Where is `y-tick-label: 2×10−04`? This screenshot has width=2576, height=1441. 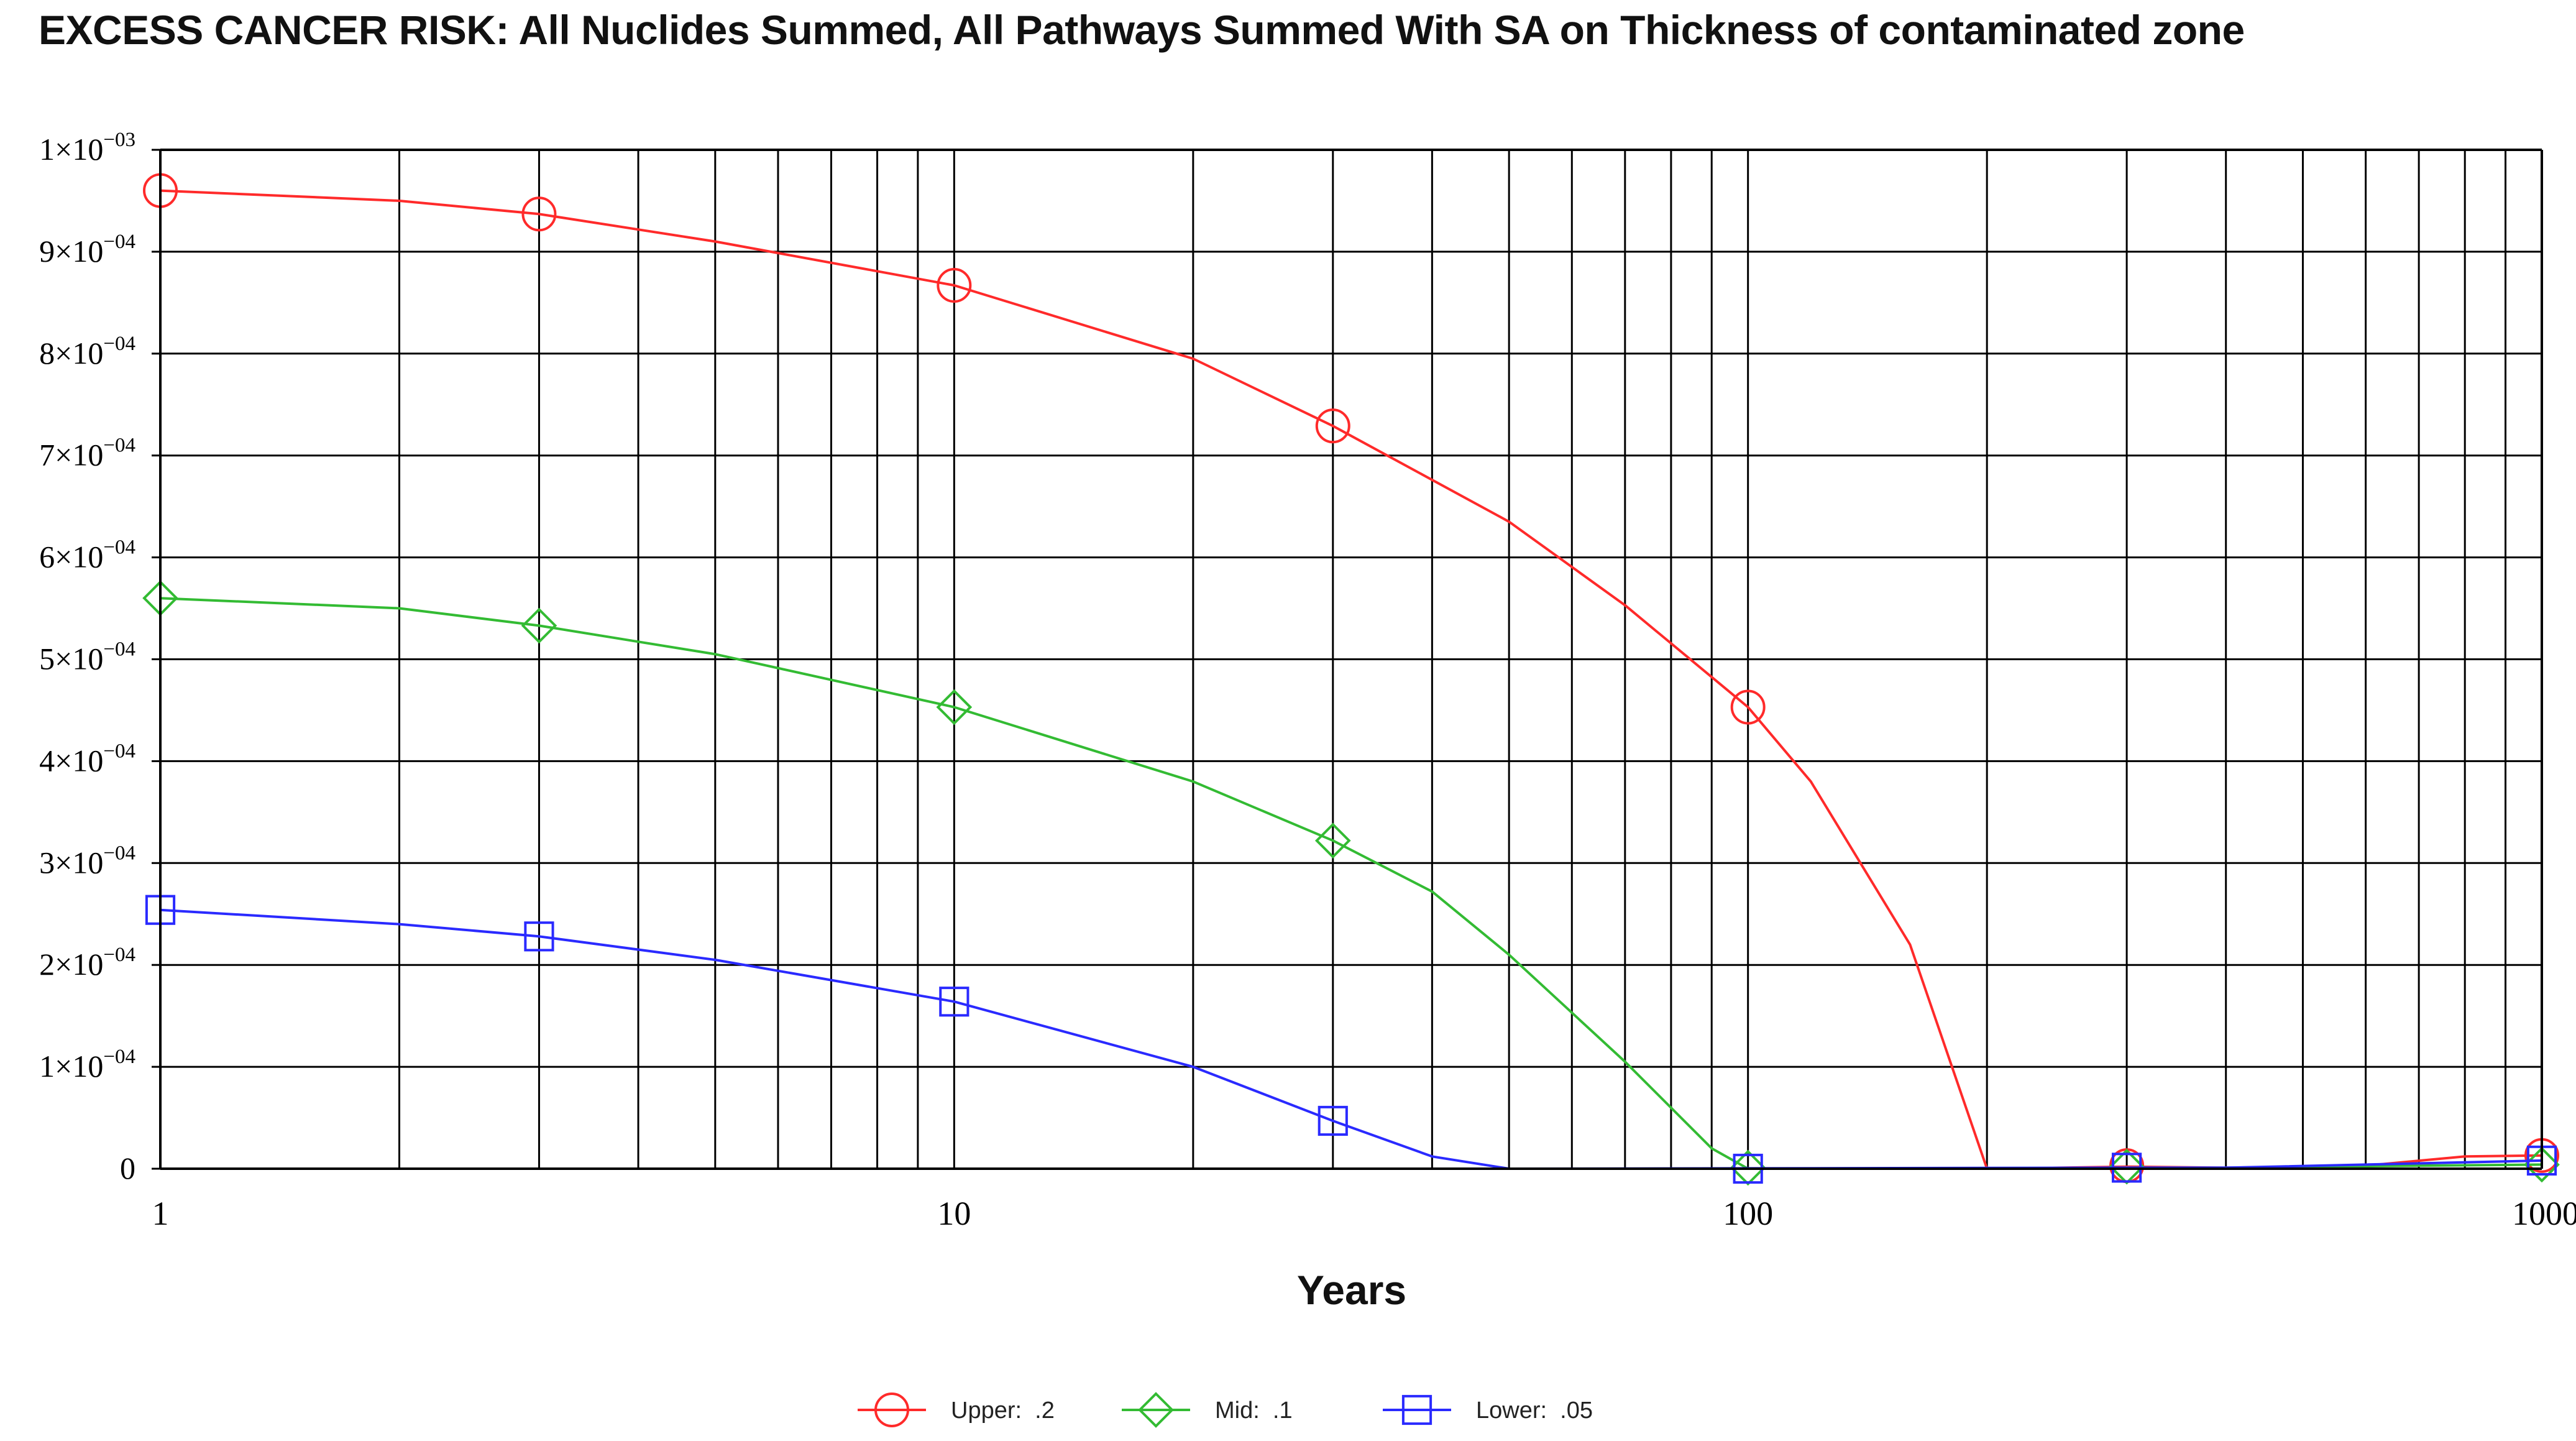
y-tick-label: 2×10−04 is located at coordinates (87, 963).